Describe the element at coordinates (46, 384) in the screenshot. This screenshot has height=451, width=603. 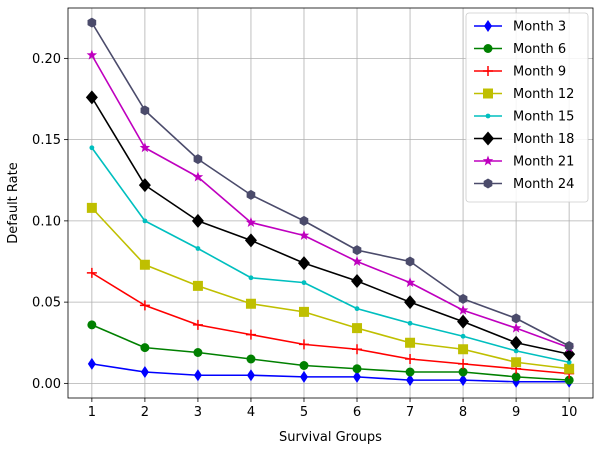
I see `y-tick-label: 0.00` at that location.